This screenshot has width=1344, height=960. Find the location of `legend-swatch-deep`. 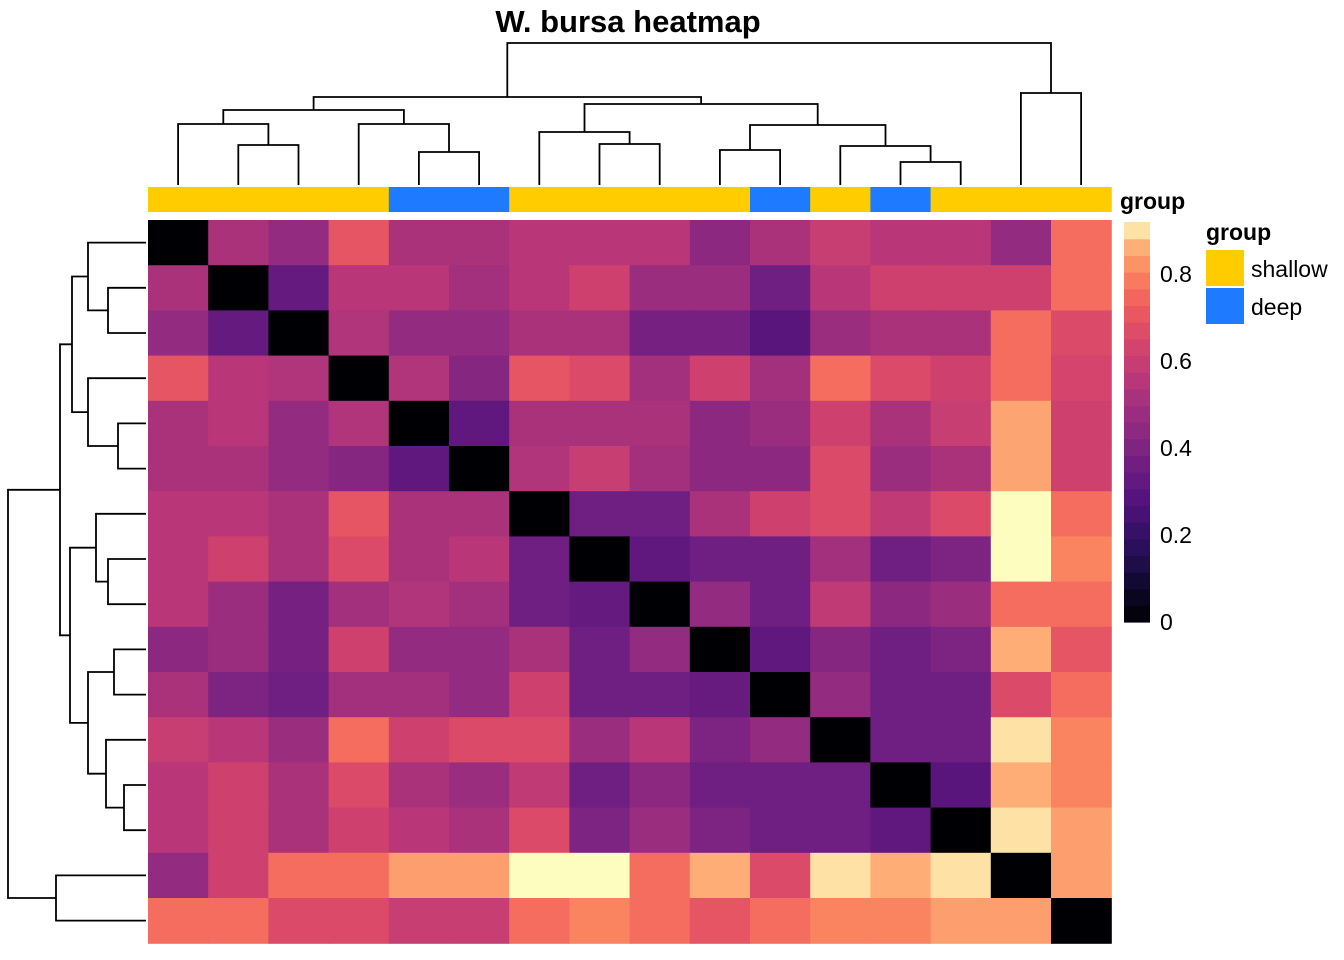

legend-swatch-deep is located at coordinates (1225, 306).